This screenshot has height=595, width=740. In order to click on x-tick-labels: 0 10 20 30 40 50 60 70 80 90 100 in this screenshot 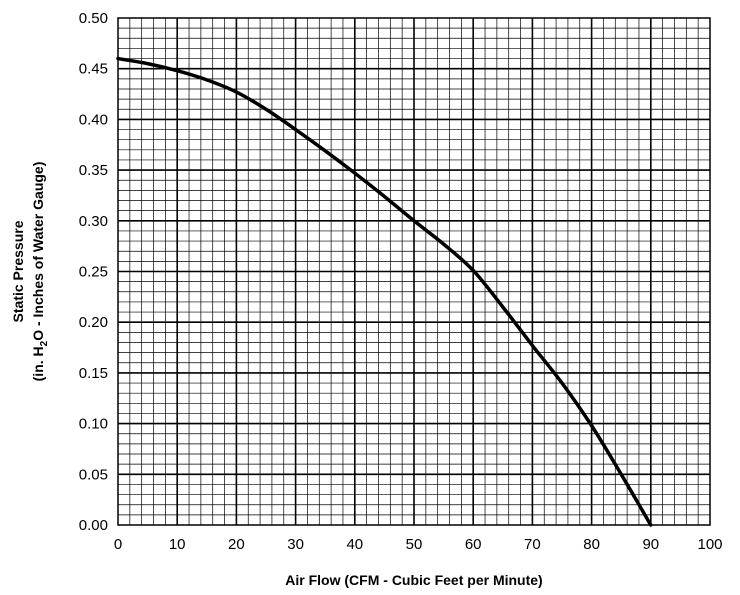, I will do `click(418, 544)`.